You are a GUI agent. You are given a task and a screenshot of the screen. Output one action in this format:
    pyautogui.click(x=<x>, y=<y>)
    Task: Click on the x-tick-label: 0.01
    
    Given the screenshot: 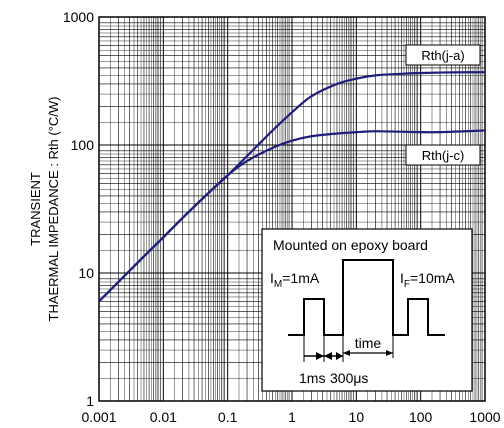 What is the action you would take?
    pyautogui.click(x=163, y=417)
    